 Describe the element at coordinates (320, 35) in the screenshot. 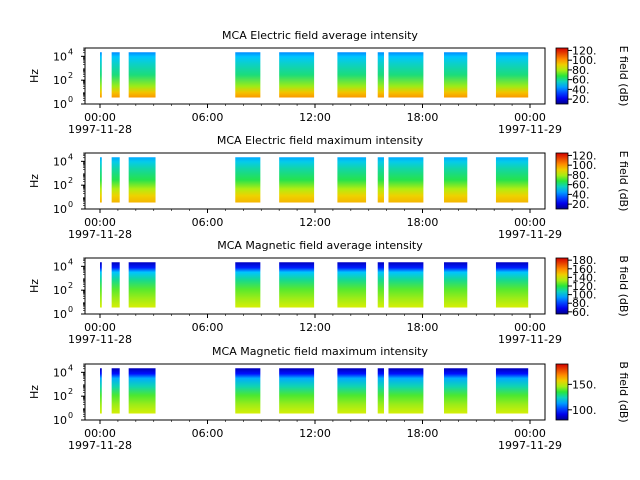

I see `panel-title: MCA Electric field average intensity` at that location.